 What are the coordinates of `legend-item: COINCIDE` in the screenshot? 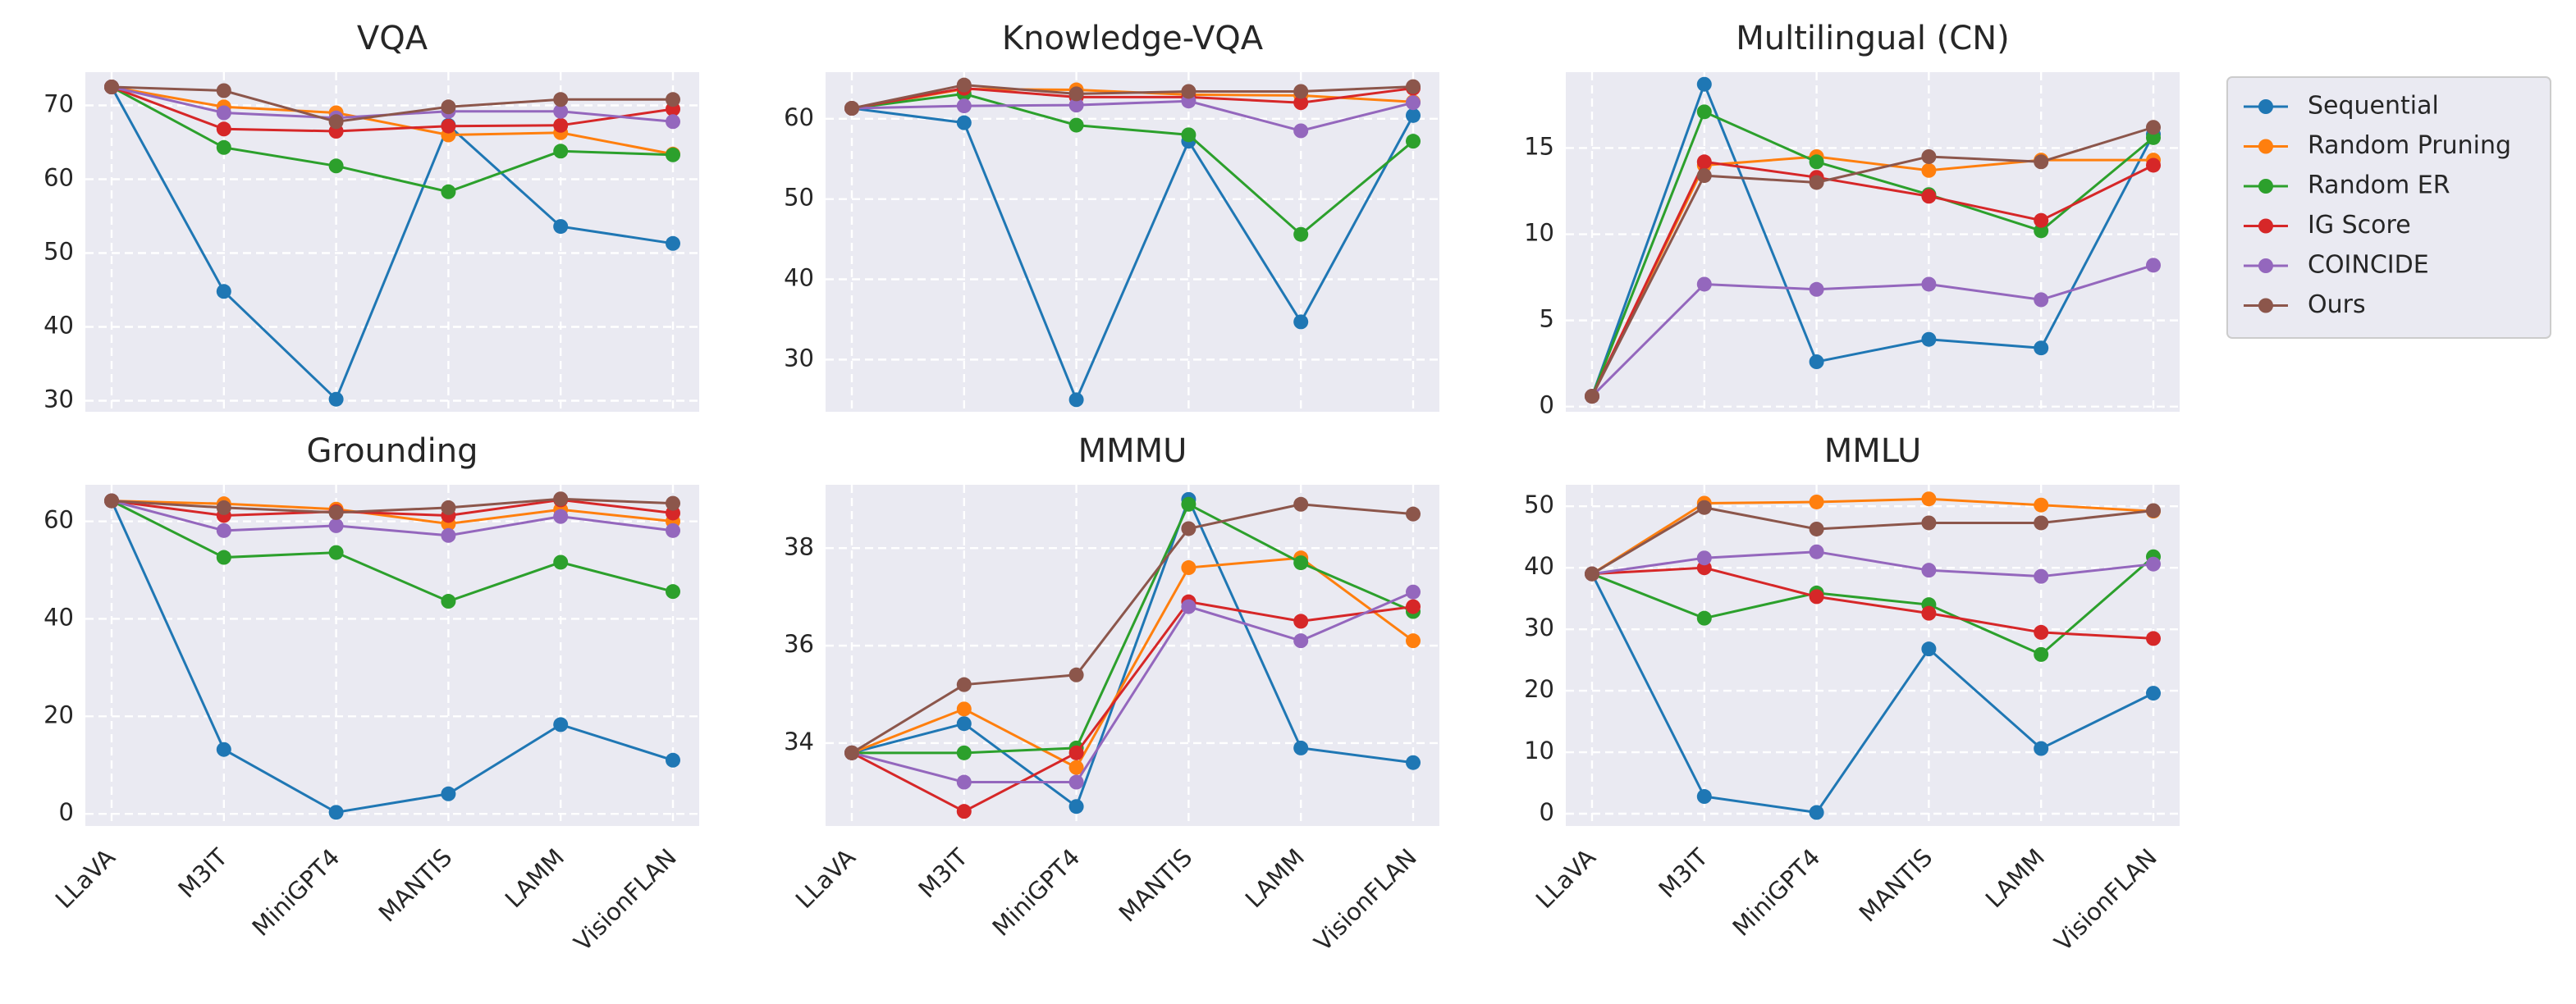 It's located at (2336, 265).